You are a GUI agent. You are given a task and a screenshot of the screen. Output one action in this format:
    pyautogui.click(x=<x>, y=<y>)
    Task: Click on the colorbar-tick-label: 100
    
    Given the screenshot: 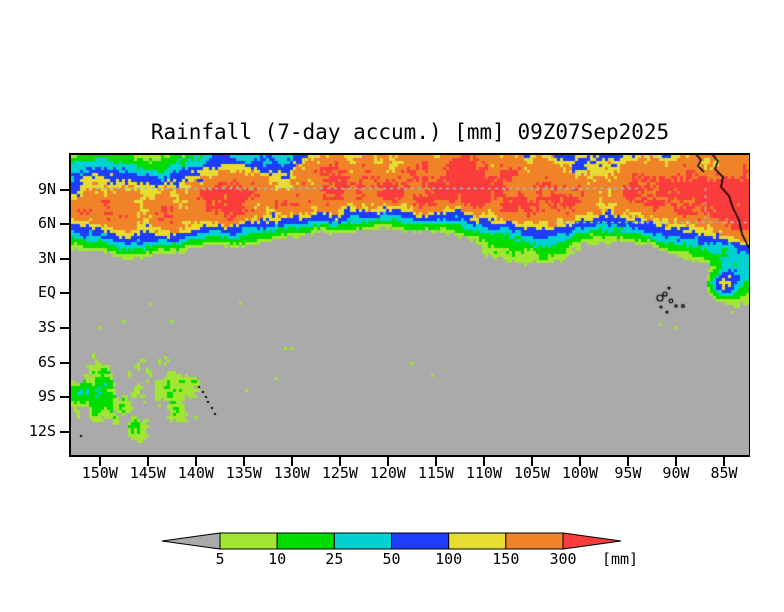 What is the action you would take?
    pyautogui.click(x=449, y=559)
    